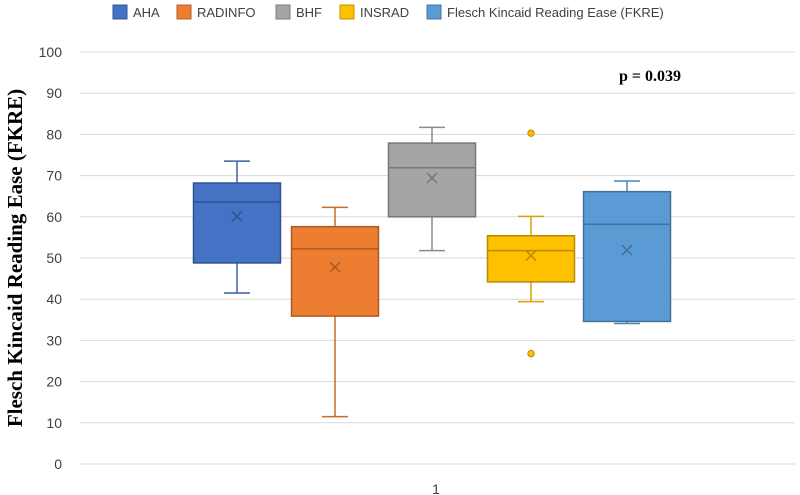 Image resolution: width=800 pixels, height=495 pixels. I want to click on p-value-annotation: p = 0.039, so click(650, 76).